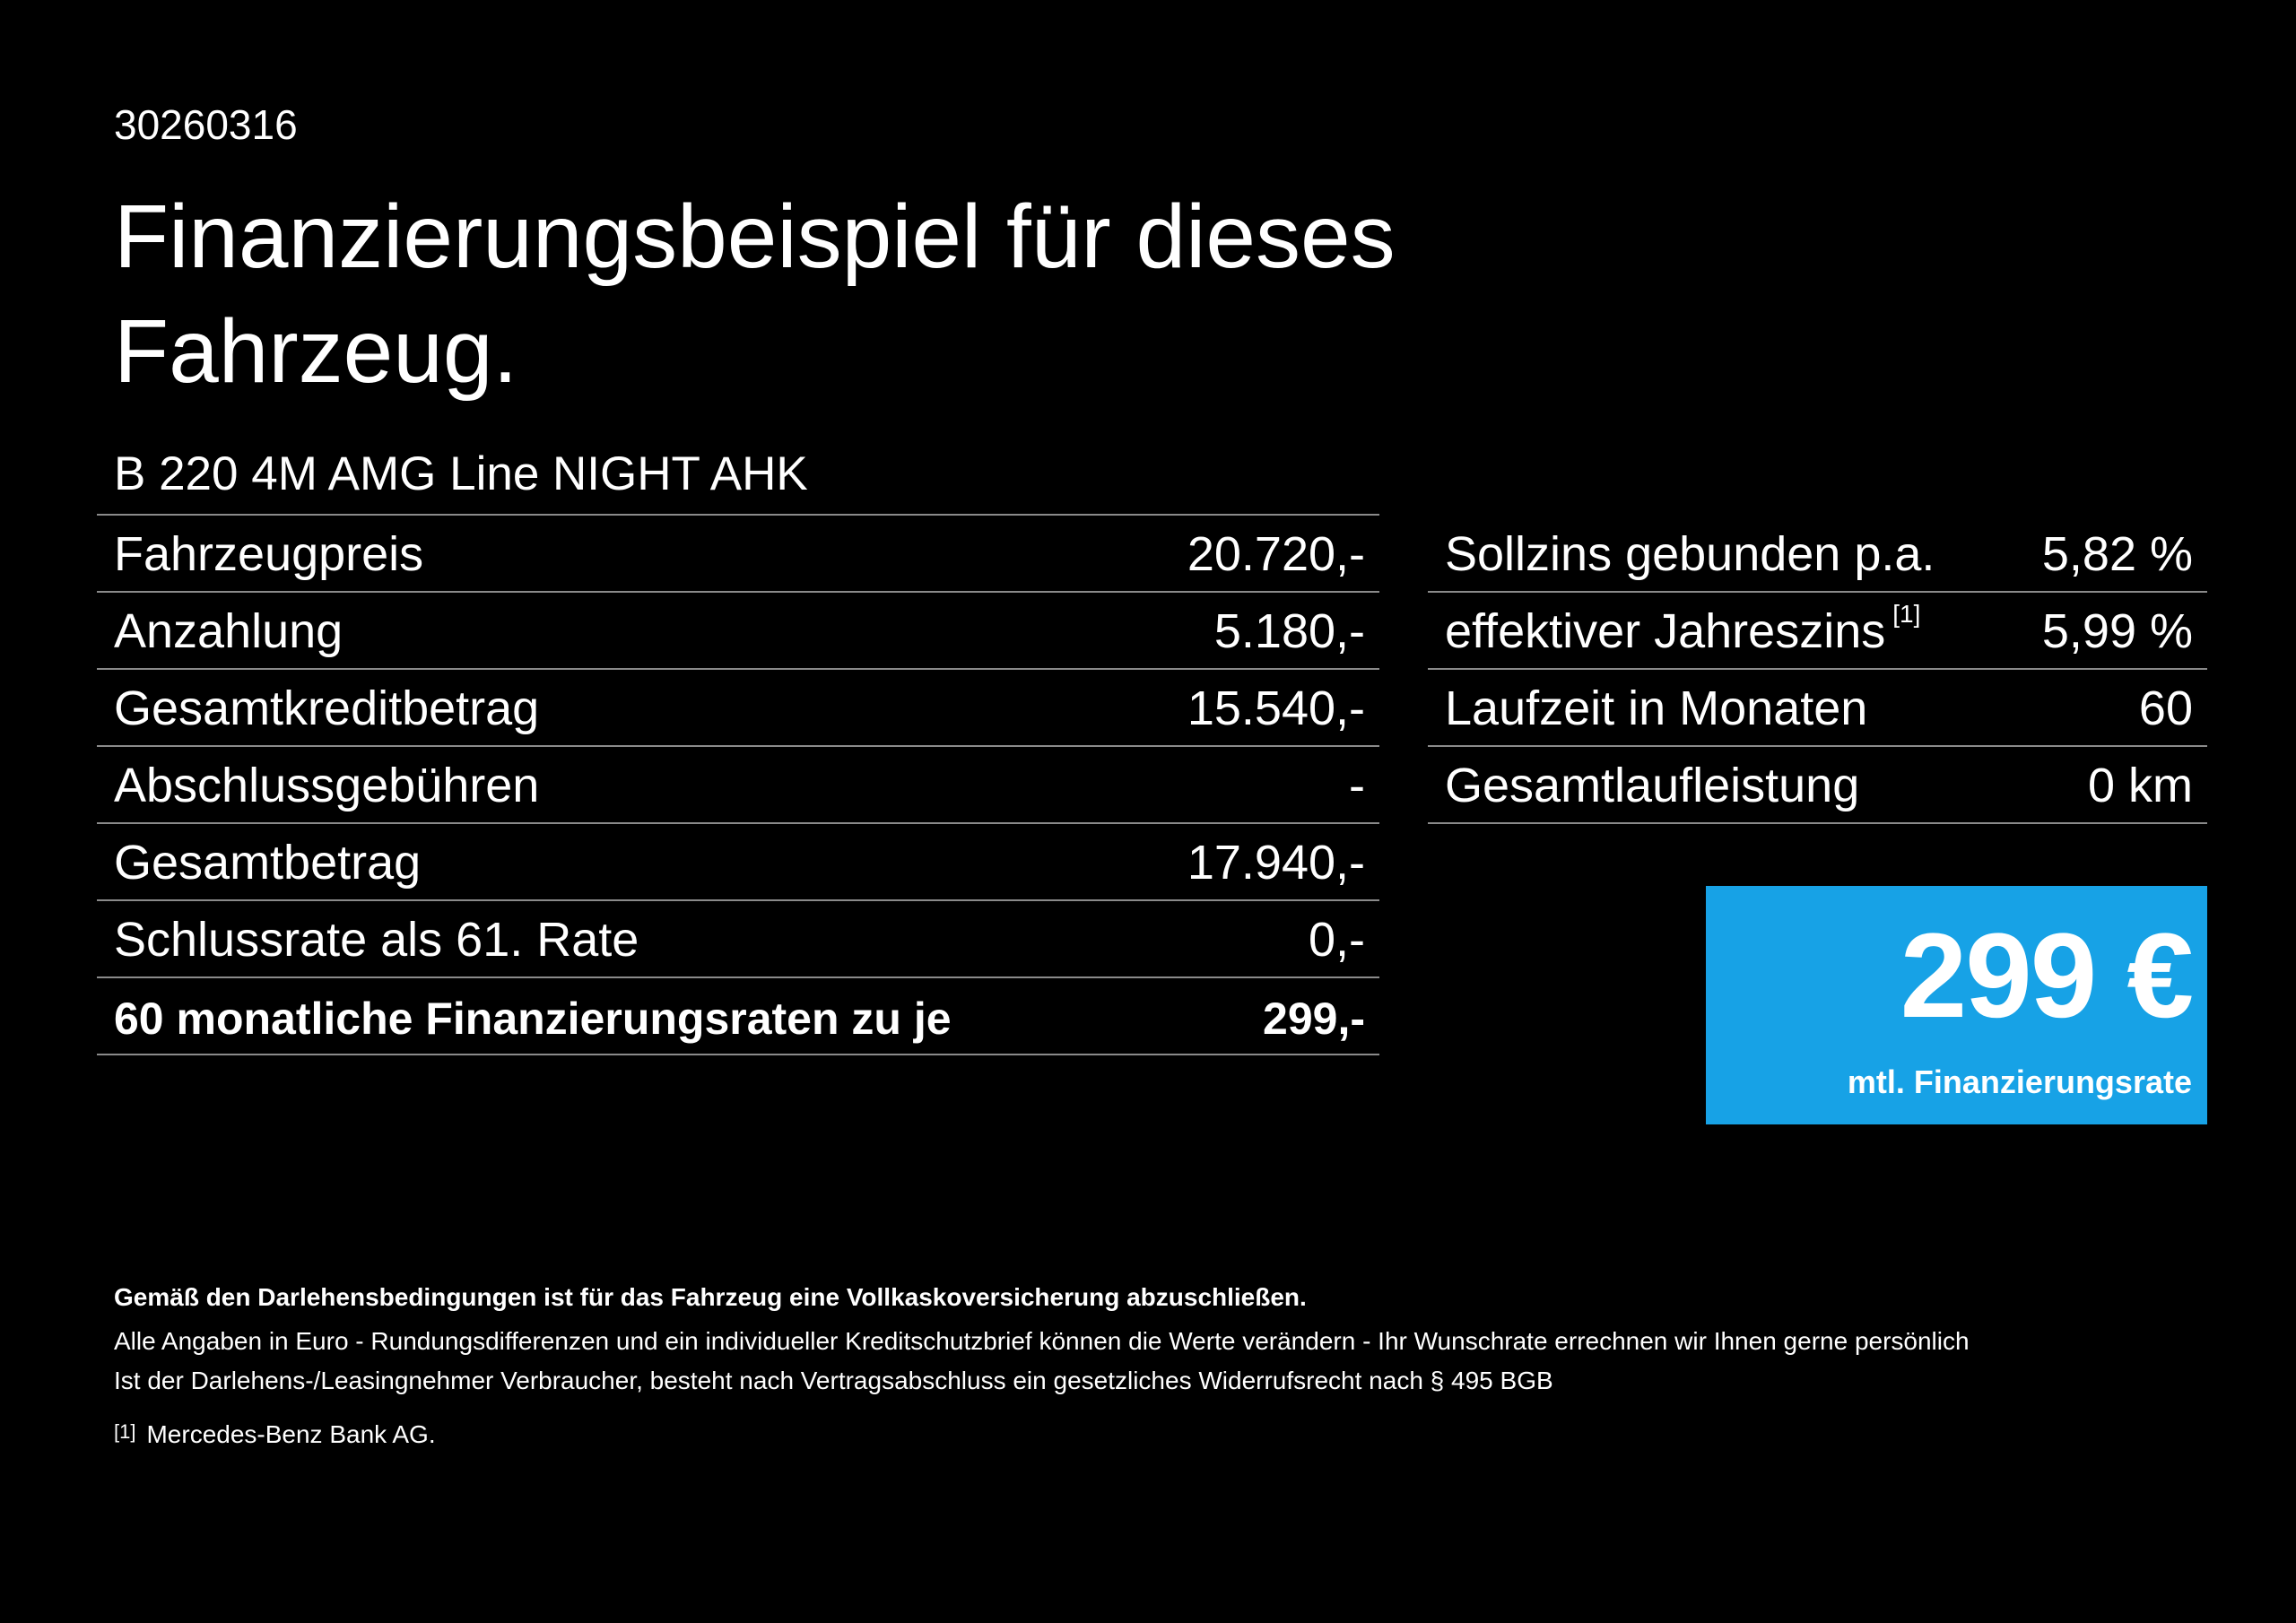 The image size is (2296, 1623). Describe the element at coordinates (738, 862) in the screenshot. I see `table-row: Gesamtbetrag 17.940,-` at that location.